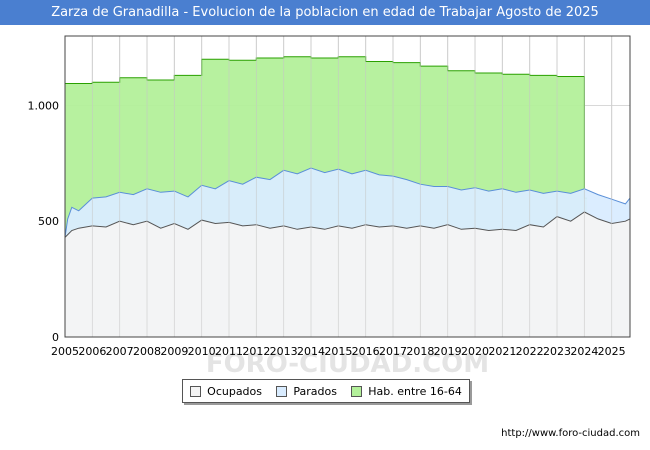 Image resolution: width=650 pixels, height=450 pixels. Describe the element at coordinates (229, 351) in the screenshot. I see `x-tick-label-2011: 2011` at that location.